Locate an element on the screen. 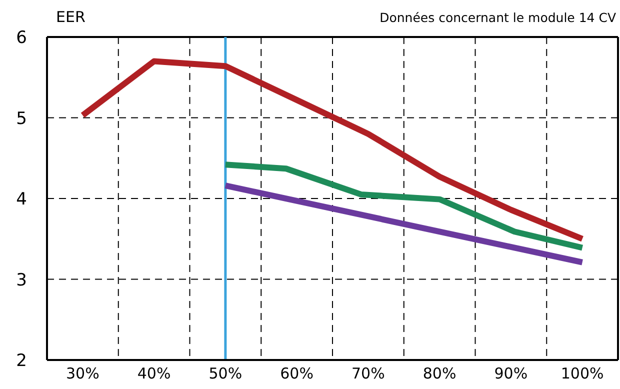 This screenshot has height=389, width=620. chart-title: Données concernant le module 14 CV is located at coordinates (498, 17).